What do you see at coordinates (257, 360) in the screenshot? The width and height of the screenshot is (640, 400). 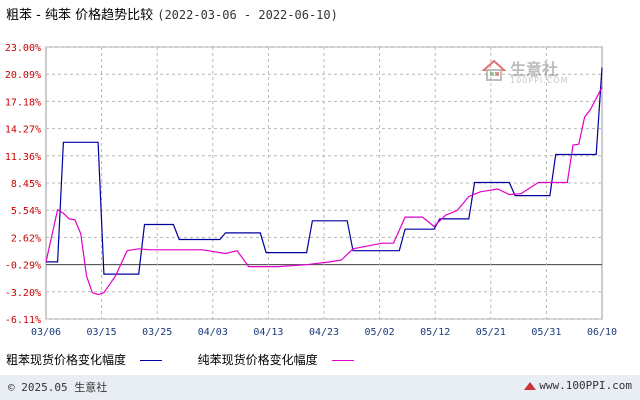 I see `legend-label-pure-benzene: 纯苯现货价格变化幅度` at bounding box center [257, 360].